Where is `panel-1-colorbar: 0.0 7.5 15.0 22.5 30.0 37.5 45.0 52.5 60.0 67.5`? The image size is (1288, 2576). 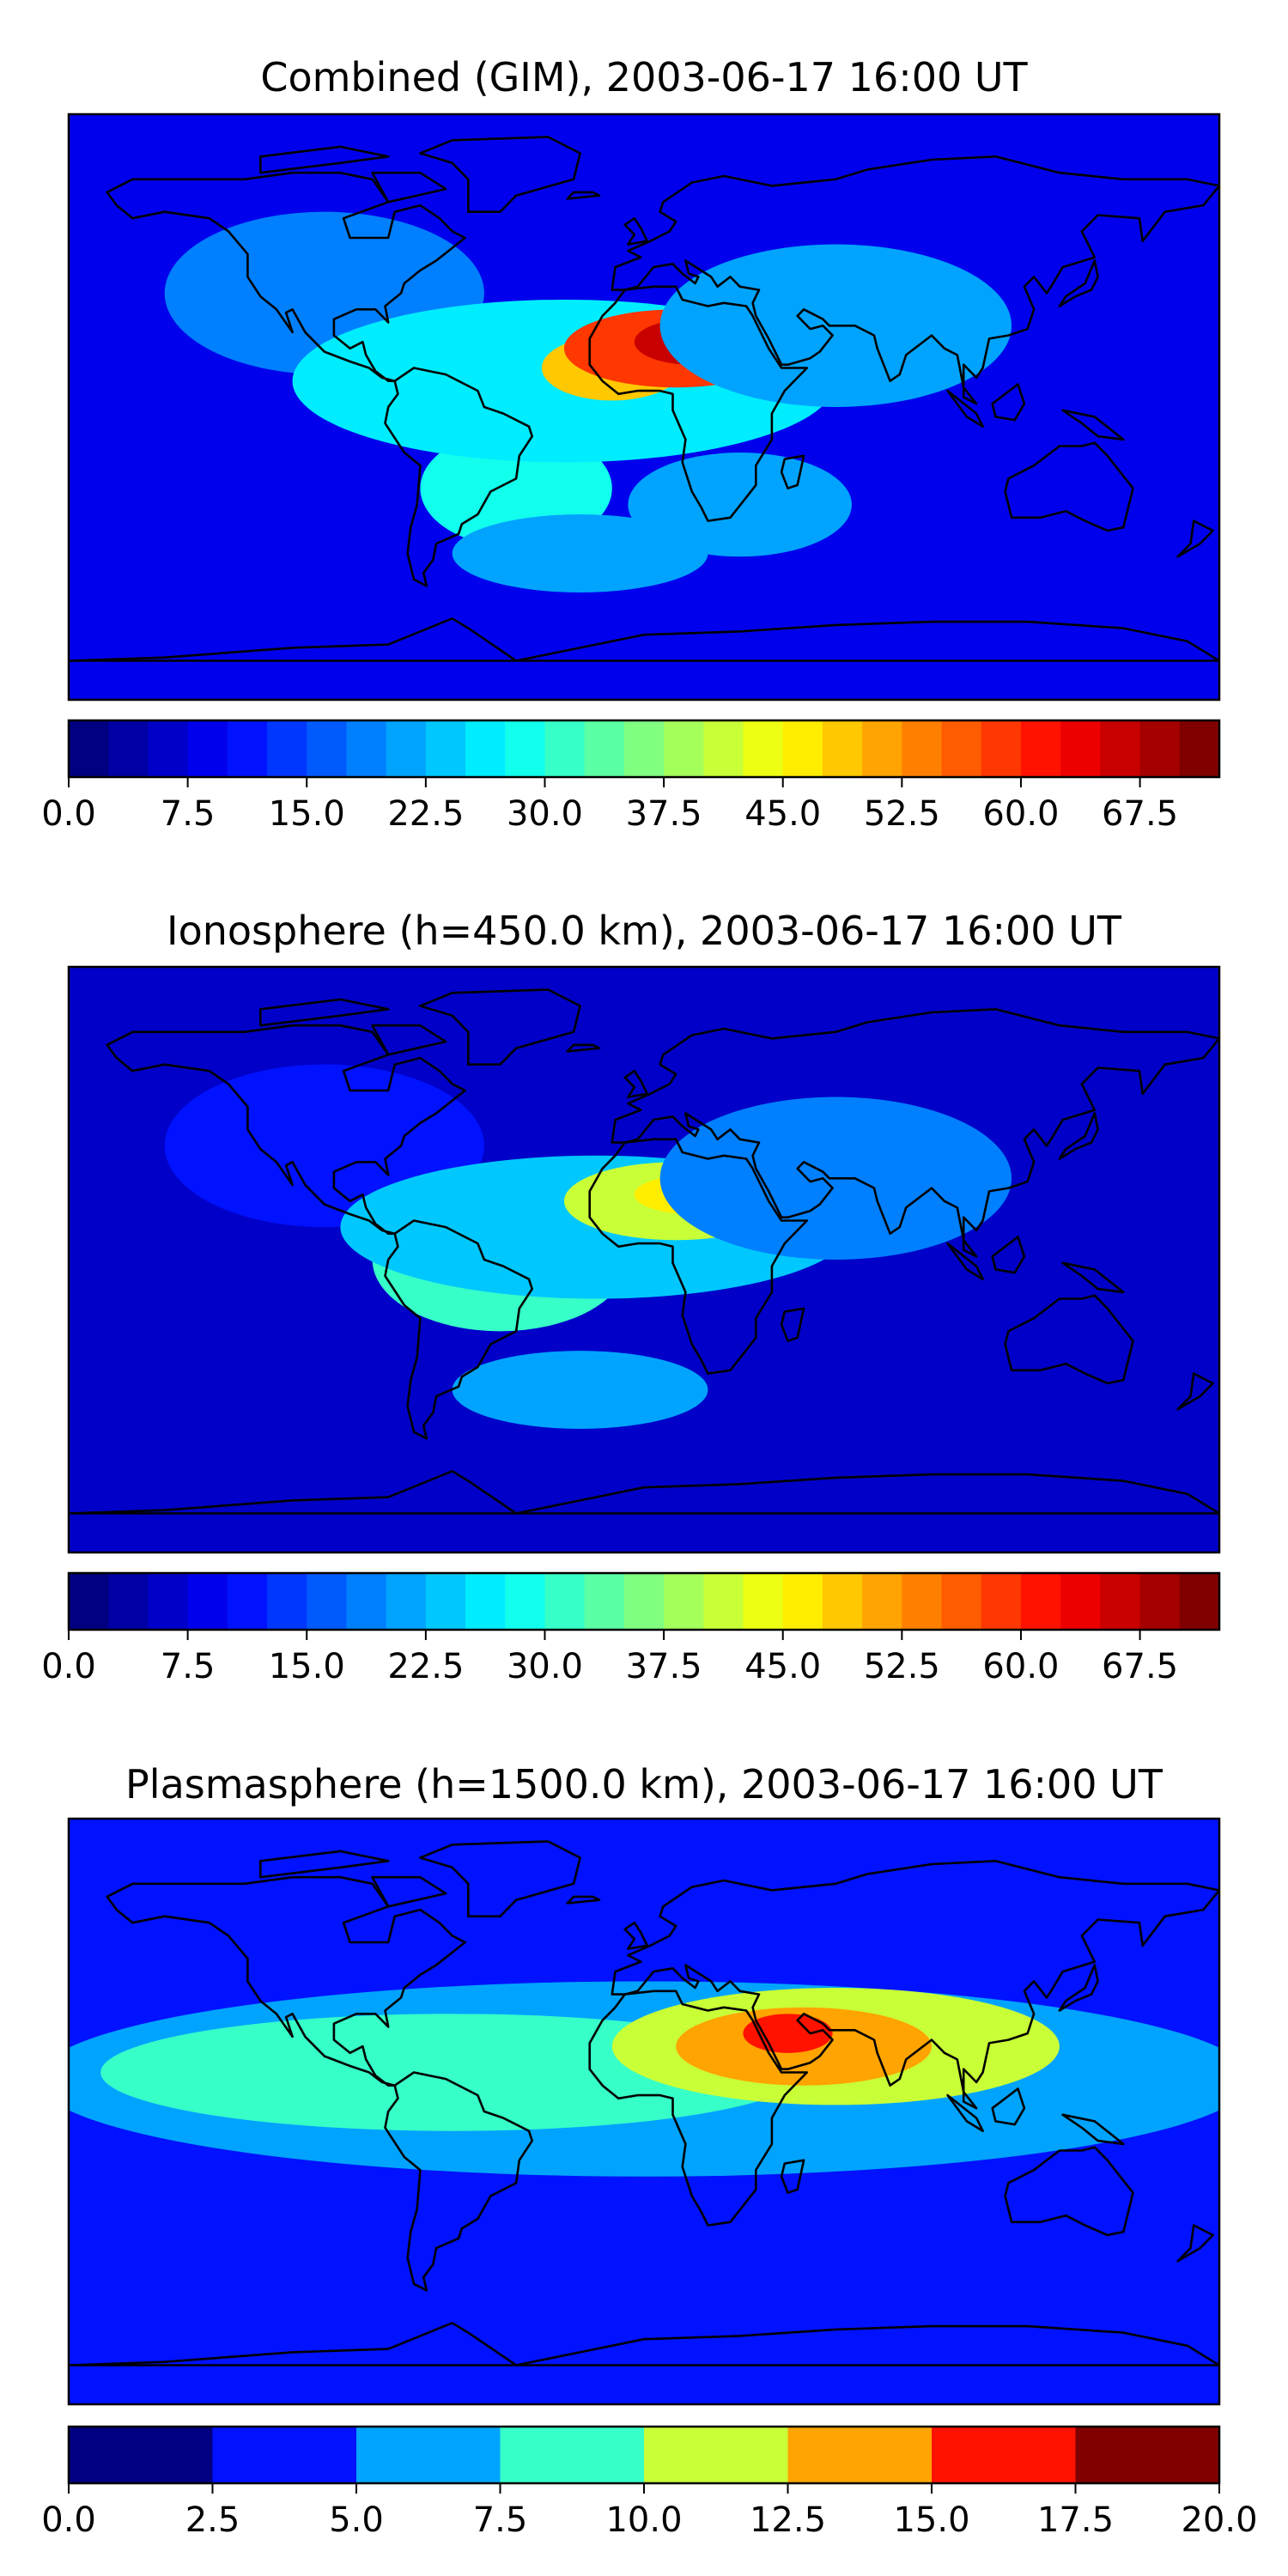 panel-1-colorbar: 0.0 7.5 15.0 22.5 30.0 37.5 45.0 52.5 60.0 67.5 is located at coordinates (631, 777).